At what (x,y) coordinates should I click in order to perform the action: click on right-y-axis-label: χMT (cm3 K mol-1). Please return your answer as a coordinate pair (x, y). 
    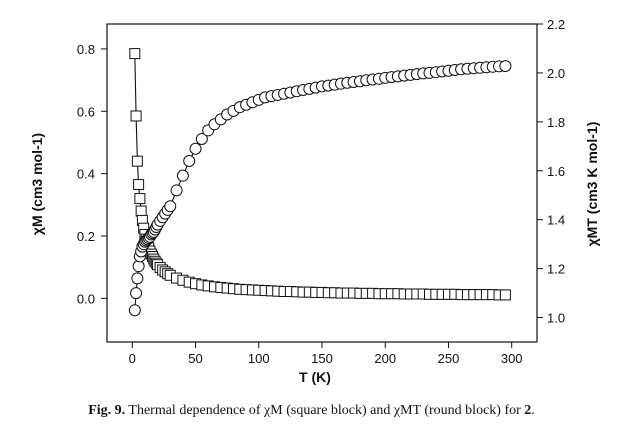
    Looking at the image, I should click on (592, 184).